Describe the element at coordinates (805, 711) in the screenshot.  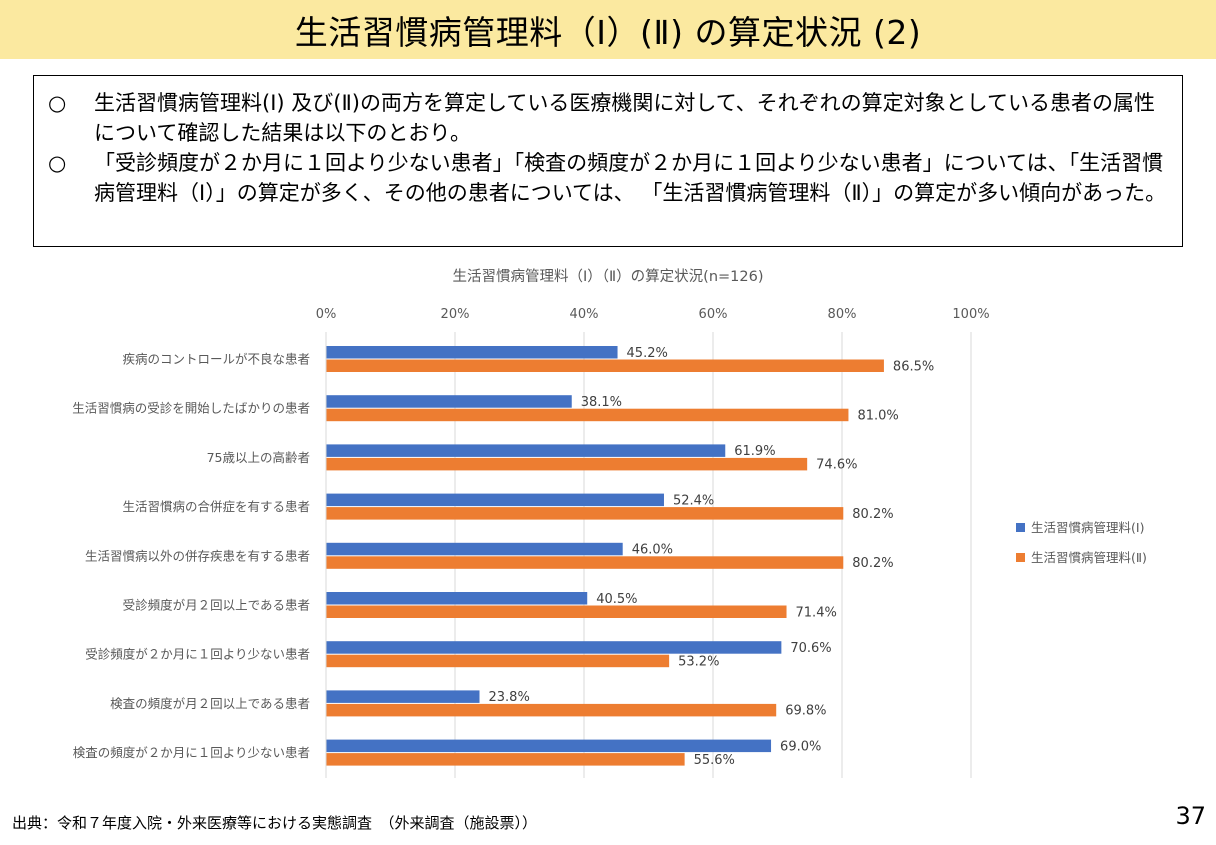
I see `data-label: 69.8%` at that location.